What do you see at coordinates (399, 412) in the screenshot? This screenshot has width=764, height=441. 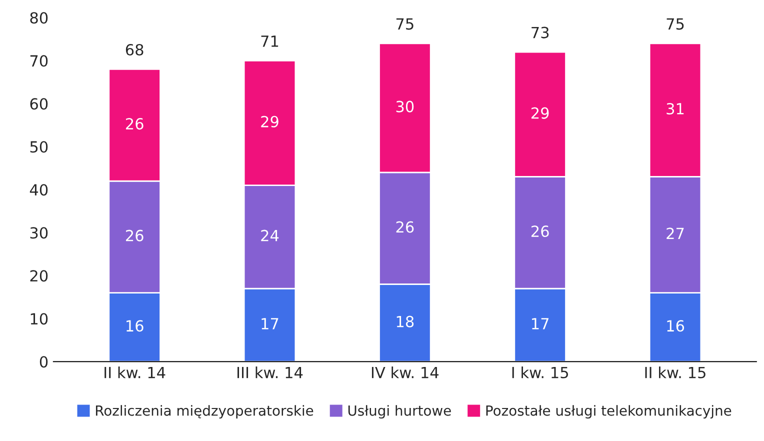 I see `legend-label: Usługi hurtowe` at bounding box center [399, 412].